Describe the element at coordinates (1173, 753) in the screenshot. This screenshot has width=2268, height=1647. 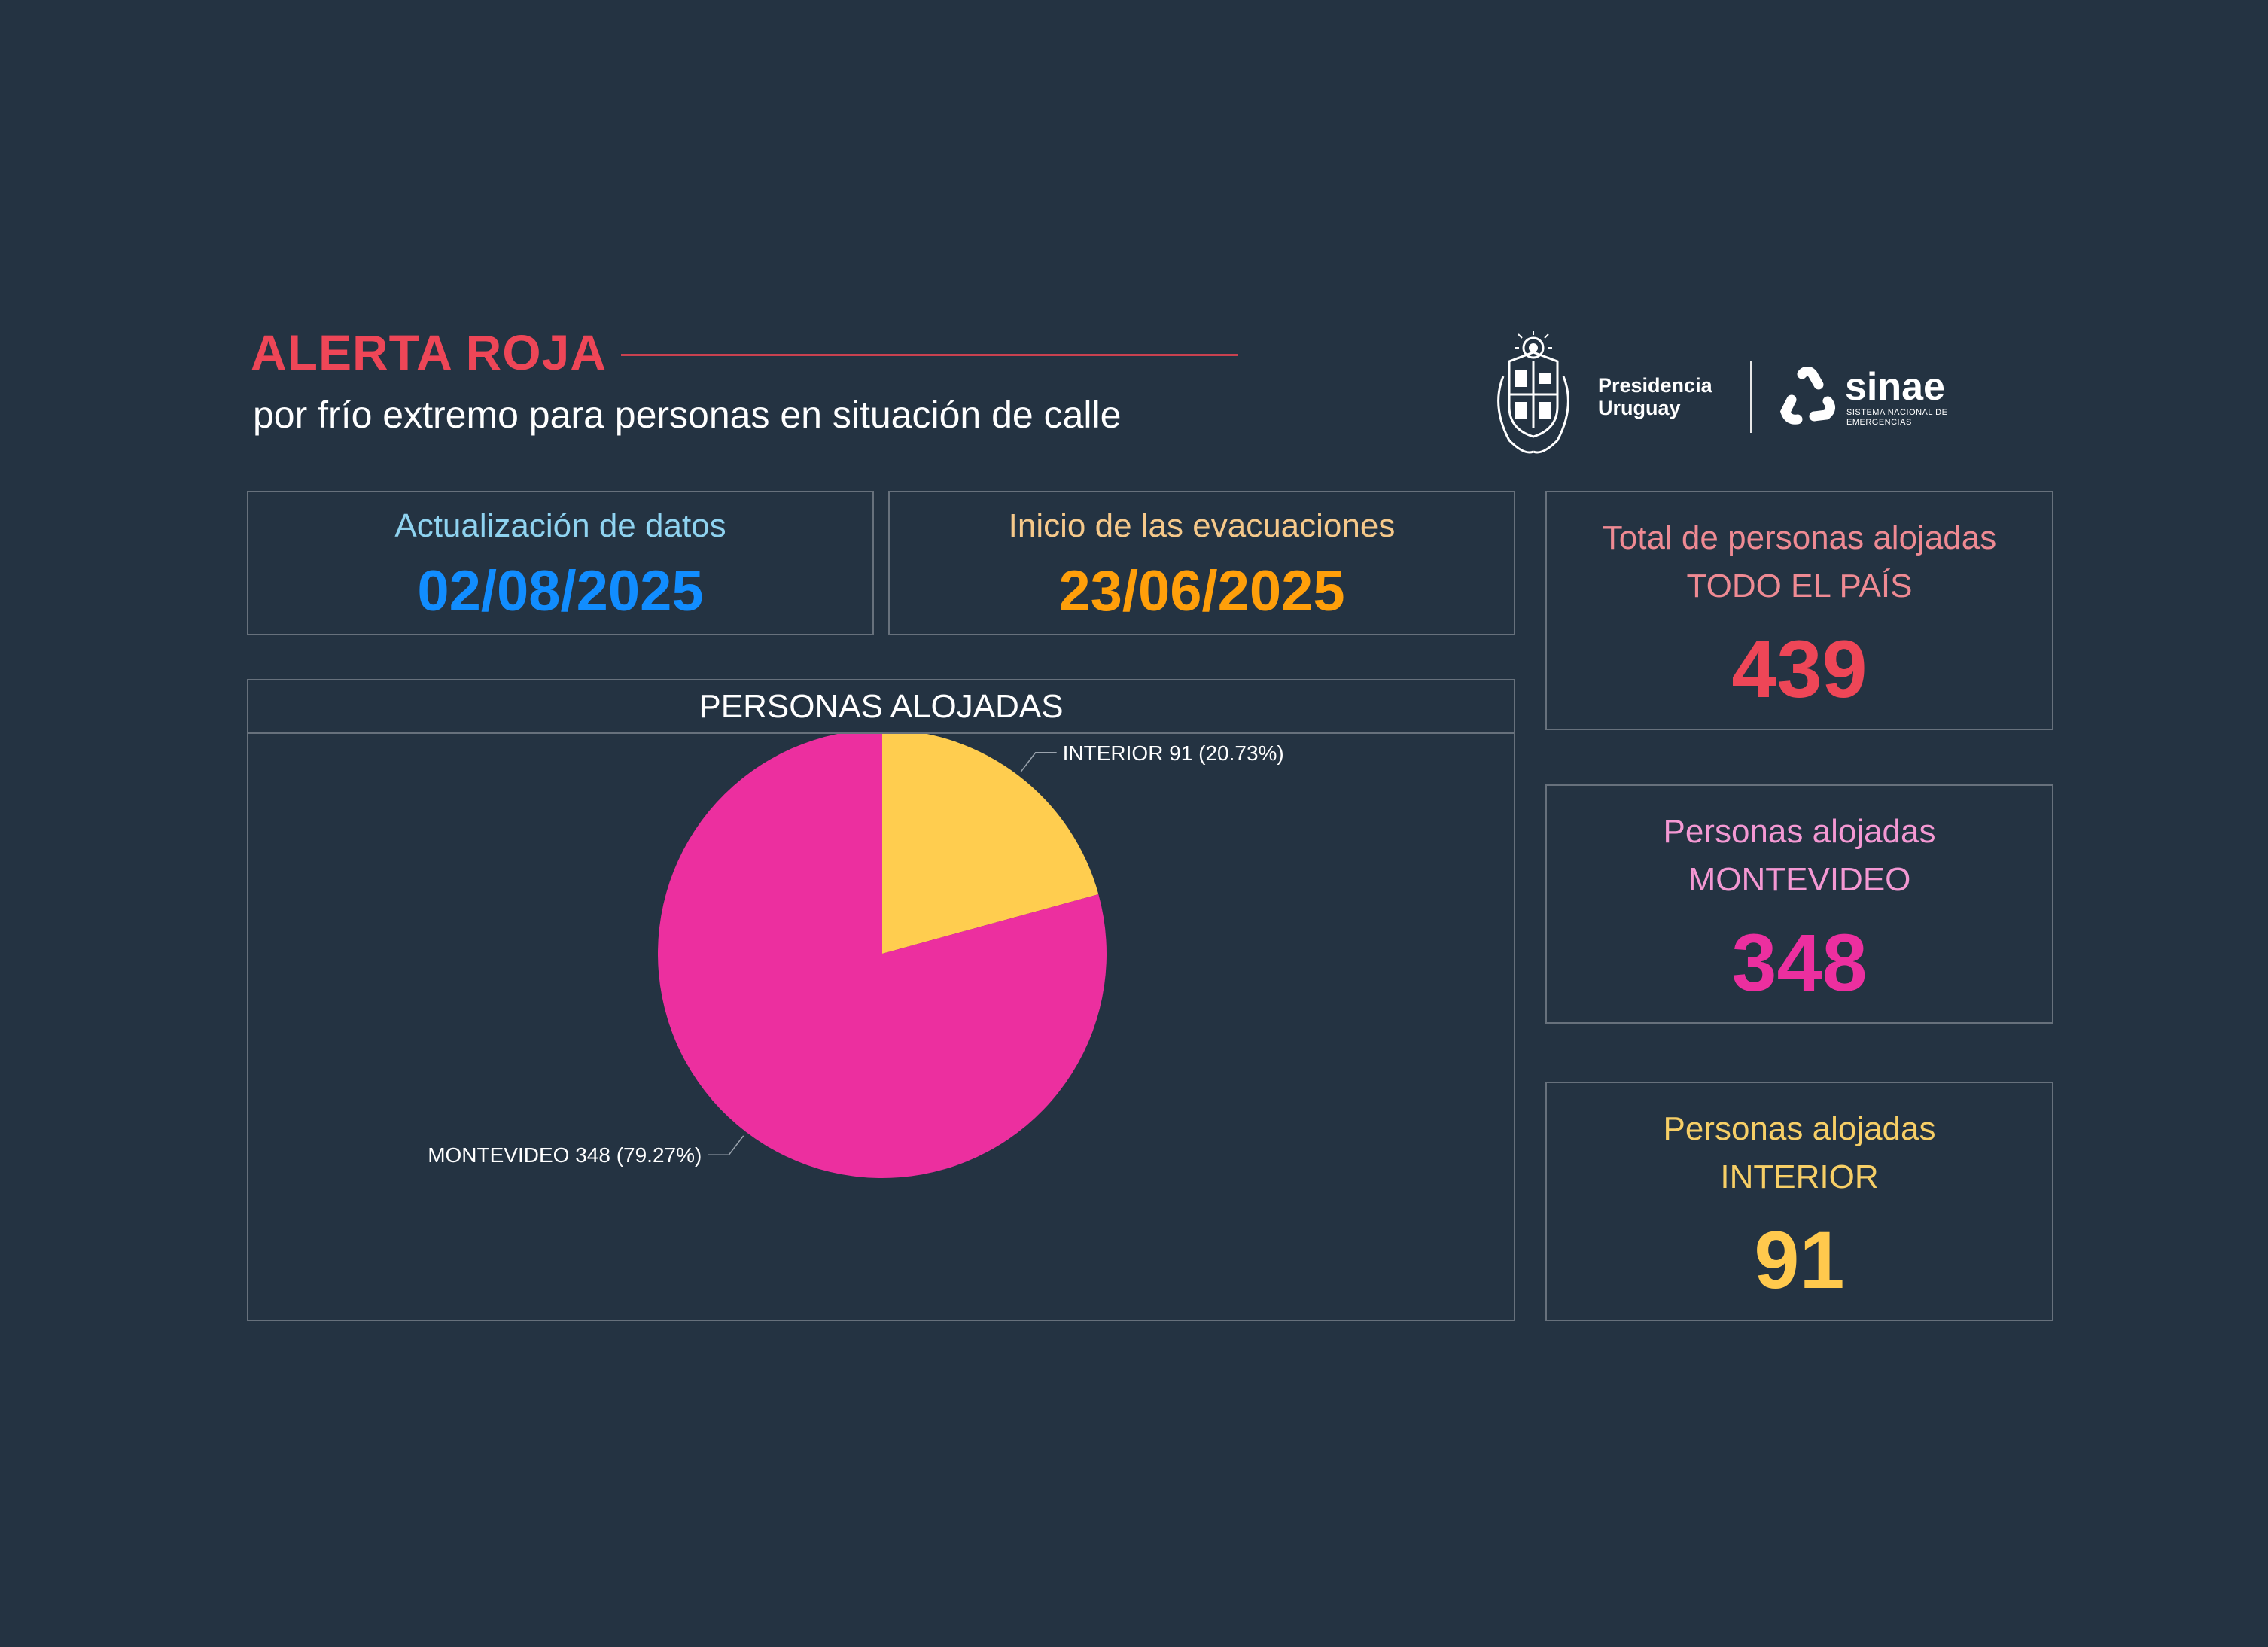
I see `pie-label-interior: INTERIOR 91 (20.73%)` at that location.